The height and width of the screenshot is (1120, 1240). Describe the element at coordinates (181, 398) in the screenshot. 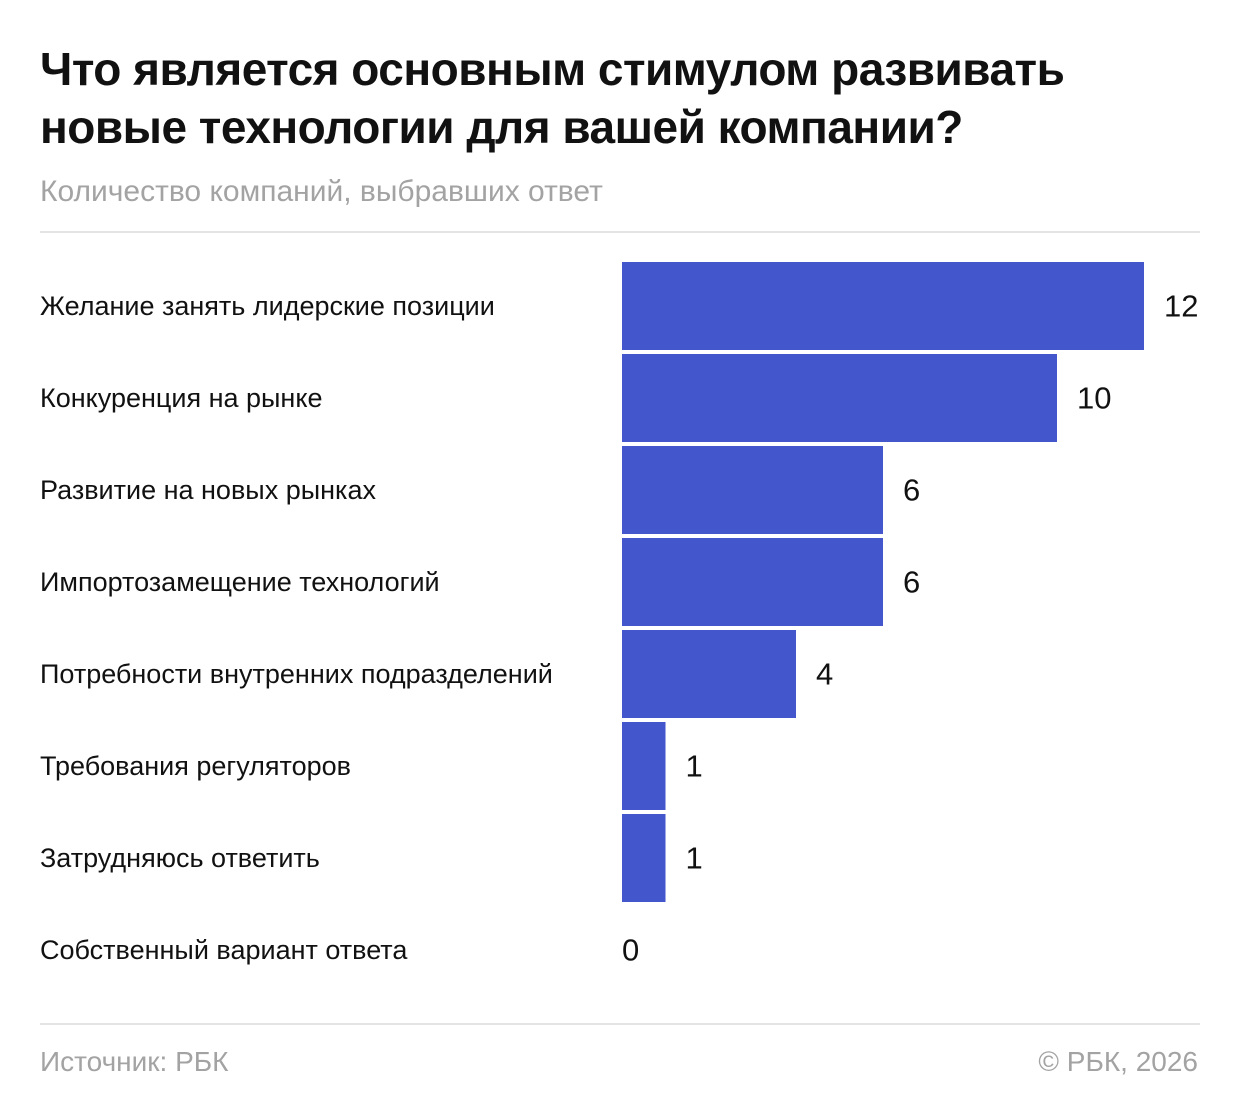

I see `category-label: Конкуренция на рынке` at that location.